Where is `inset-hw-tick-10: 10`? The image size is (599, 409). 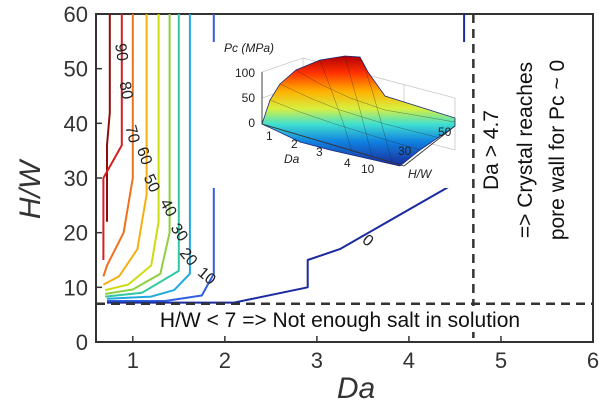
inset-hw-tick-10: 10 is located at coordinates (368, 169).